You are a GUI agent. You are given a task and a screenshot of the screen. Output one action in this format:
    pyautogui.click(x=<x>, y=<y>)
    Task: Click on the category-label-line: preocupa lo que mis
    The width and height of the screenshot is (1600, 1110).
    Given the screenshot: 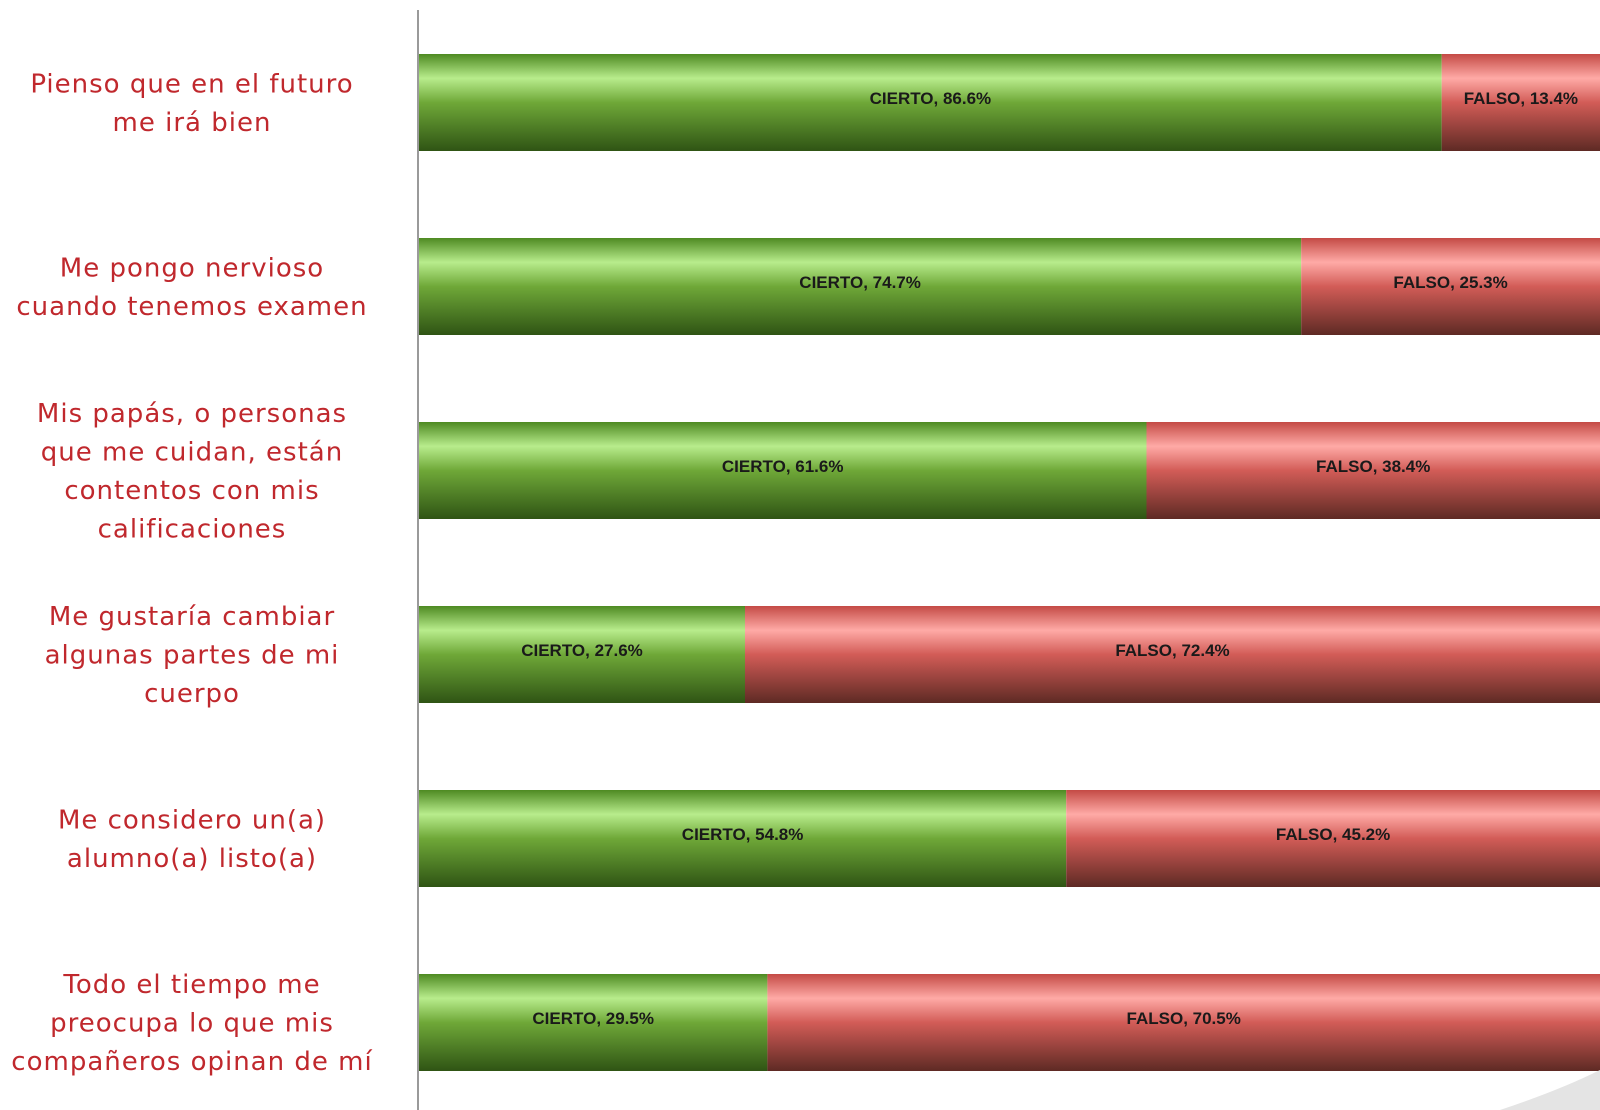 What is the action you would take?
    pyautogui.click(x=192, y=1024)
    